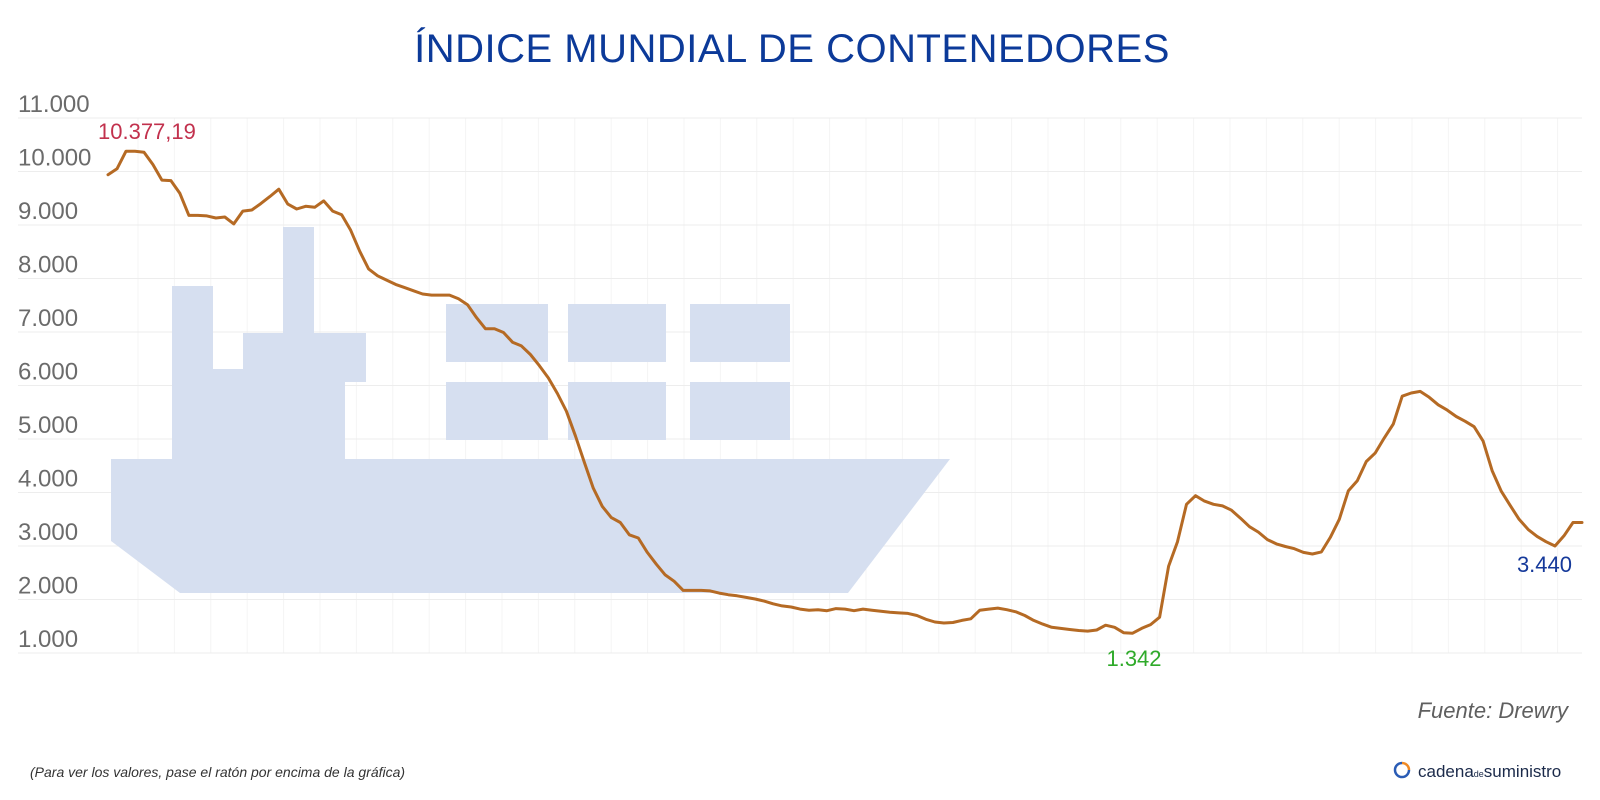  I want to click on max-annotation: 10.377,19, so click(147, 131).